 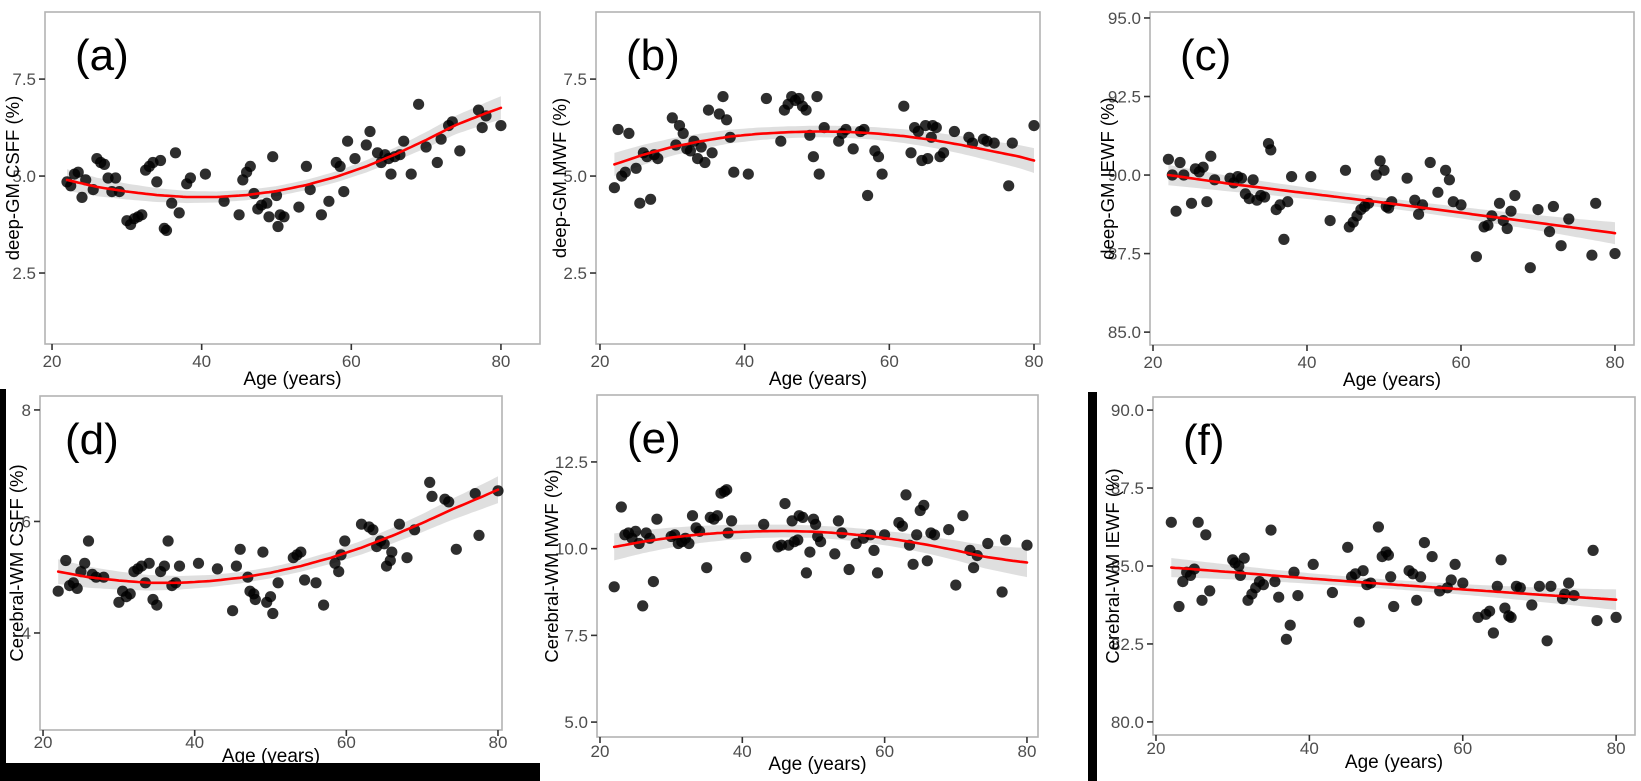 I want to click on y-axis-title: deep-GM MWF (%), so click(x=559, y=178).